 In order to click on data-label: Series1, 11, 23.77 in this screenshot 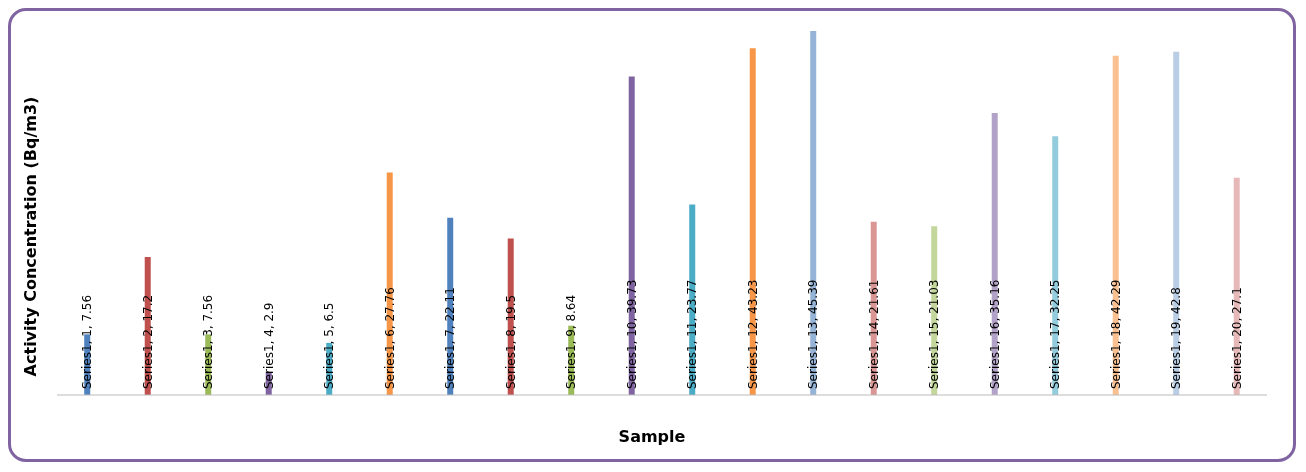, I will do `click(692, 334)`.